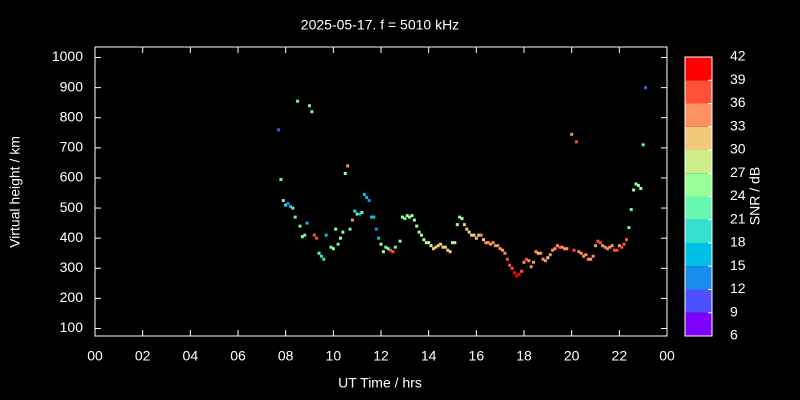 This screenshot has width=800, height=400. Describe the element at coordinates (67, 56) in the screenshot. I see `y-tick-label: 1000` at that location.